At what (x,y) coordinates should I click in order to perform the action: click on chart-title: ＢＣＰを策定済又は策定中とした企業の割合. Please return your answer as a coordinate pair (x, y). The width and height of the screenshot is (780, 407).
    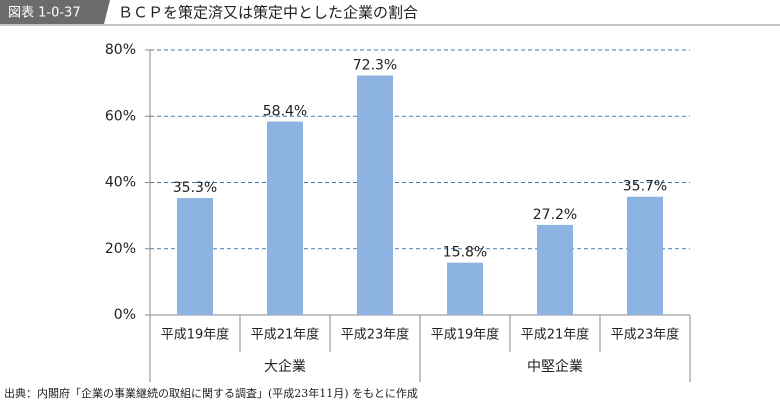
    Looking at the image, I should click on (268, 13).